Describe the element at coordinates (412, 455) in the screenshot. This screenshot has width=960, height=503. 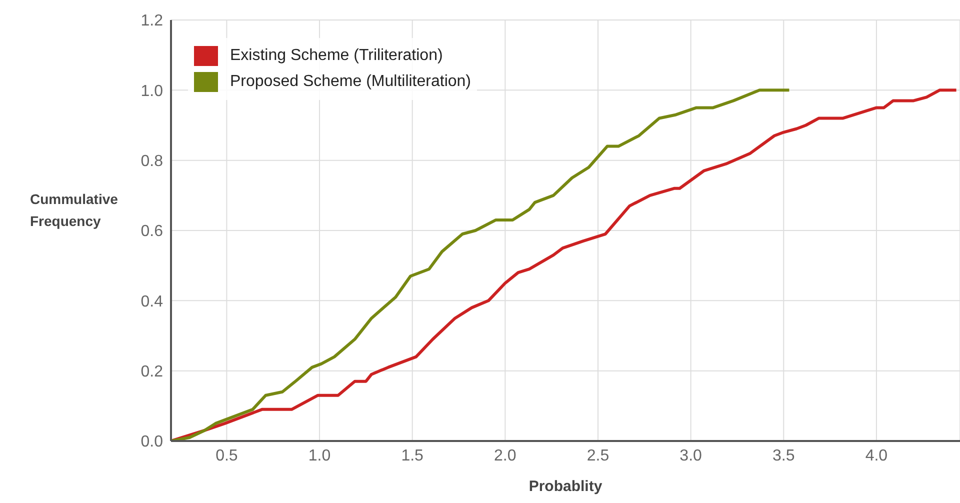
I see `x-tick-label: 1.5` at that location.